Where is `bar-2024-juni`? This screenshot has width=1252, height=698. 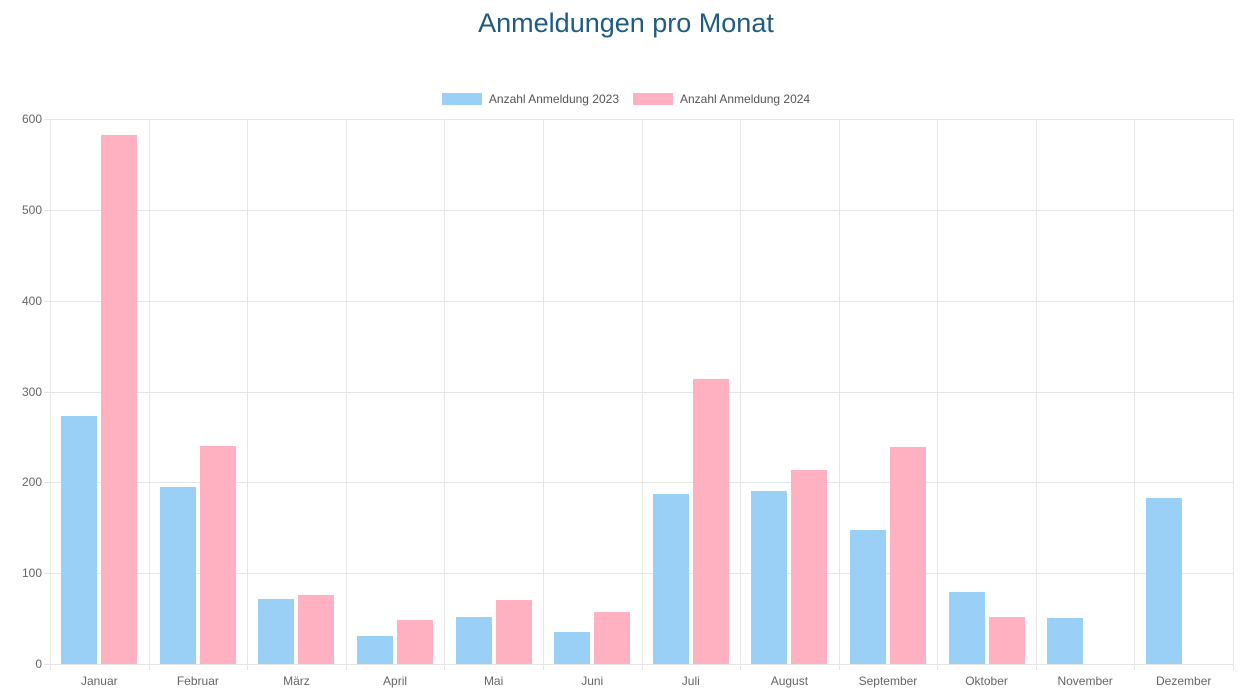
bar-2024-juni is located at coordinates (612, 638).